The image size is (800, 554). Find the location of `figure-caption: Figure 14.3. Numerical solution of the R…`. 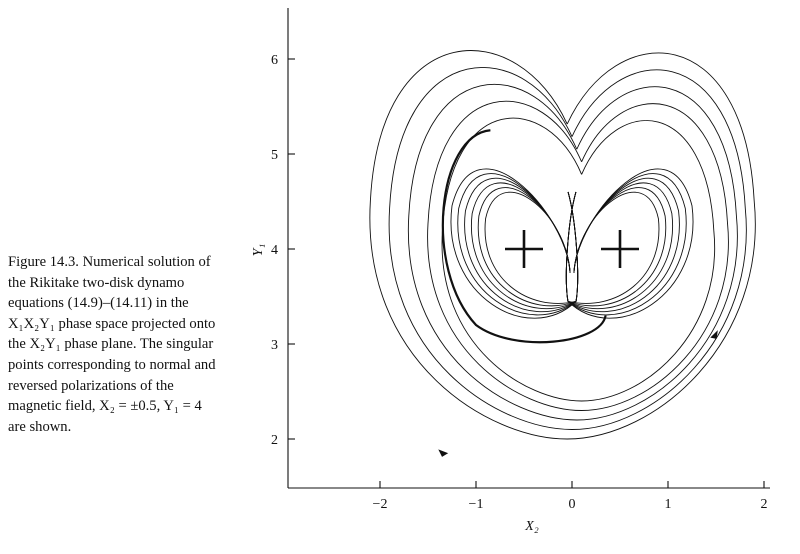

figure-caption: Figure 14.3. Numerical solution of the R… is located at coordinates (114, 344).